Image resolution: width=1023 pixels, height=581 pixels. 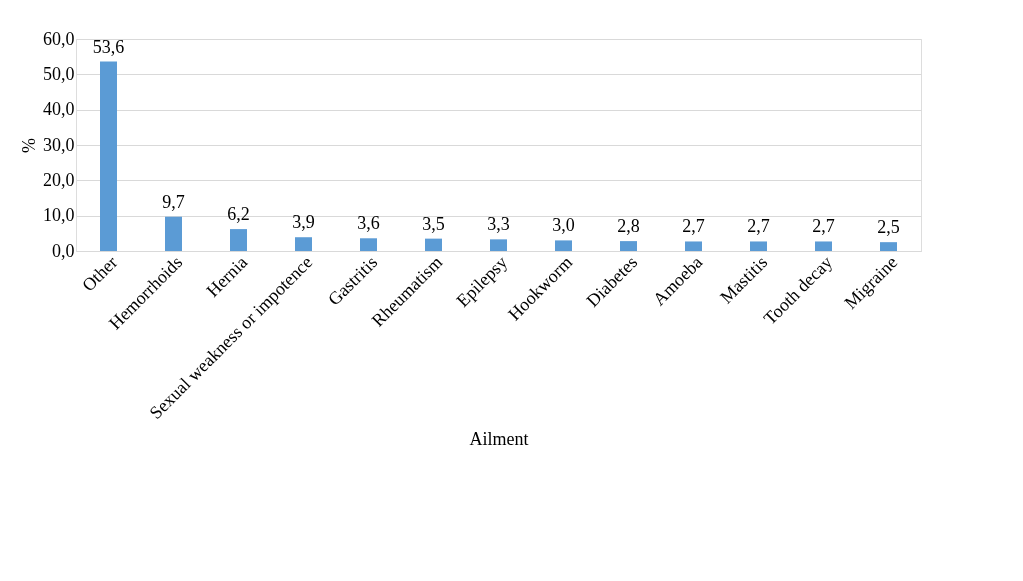 What do you see at coordinates (368, 223) in the screenshot?
I see `data-label: 3,6` at bounding box center [368, 223].